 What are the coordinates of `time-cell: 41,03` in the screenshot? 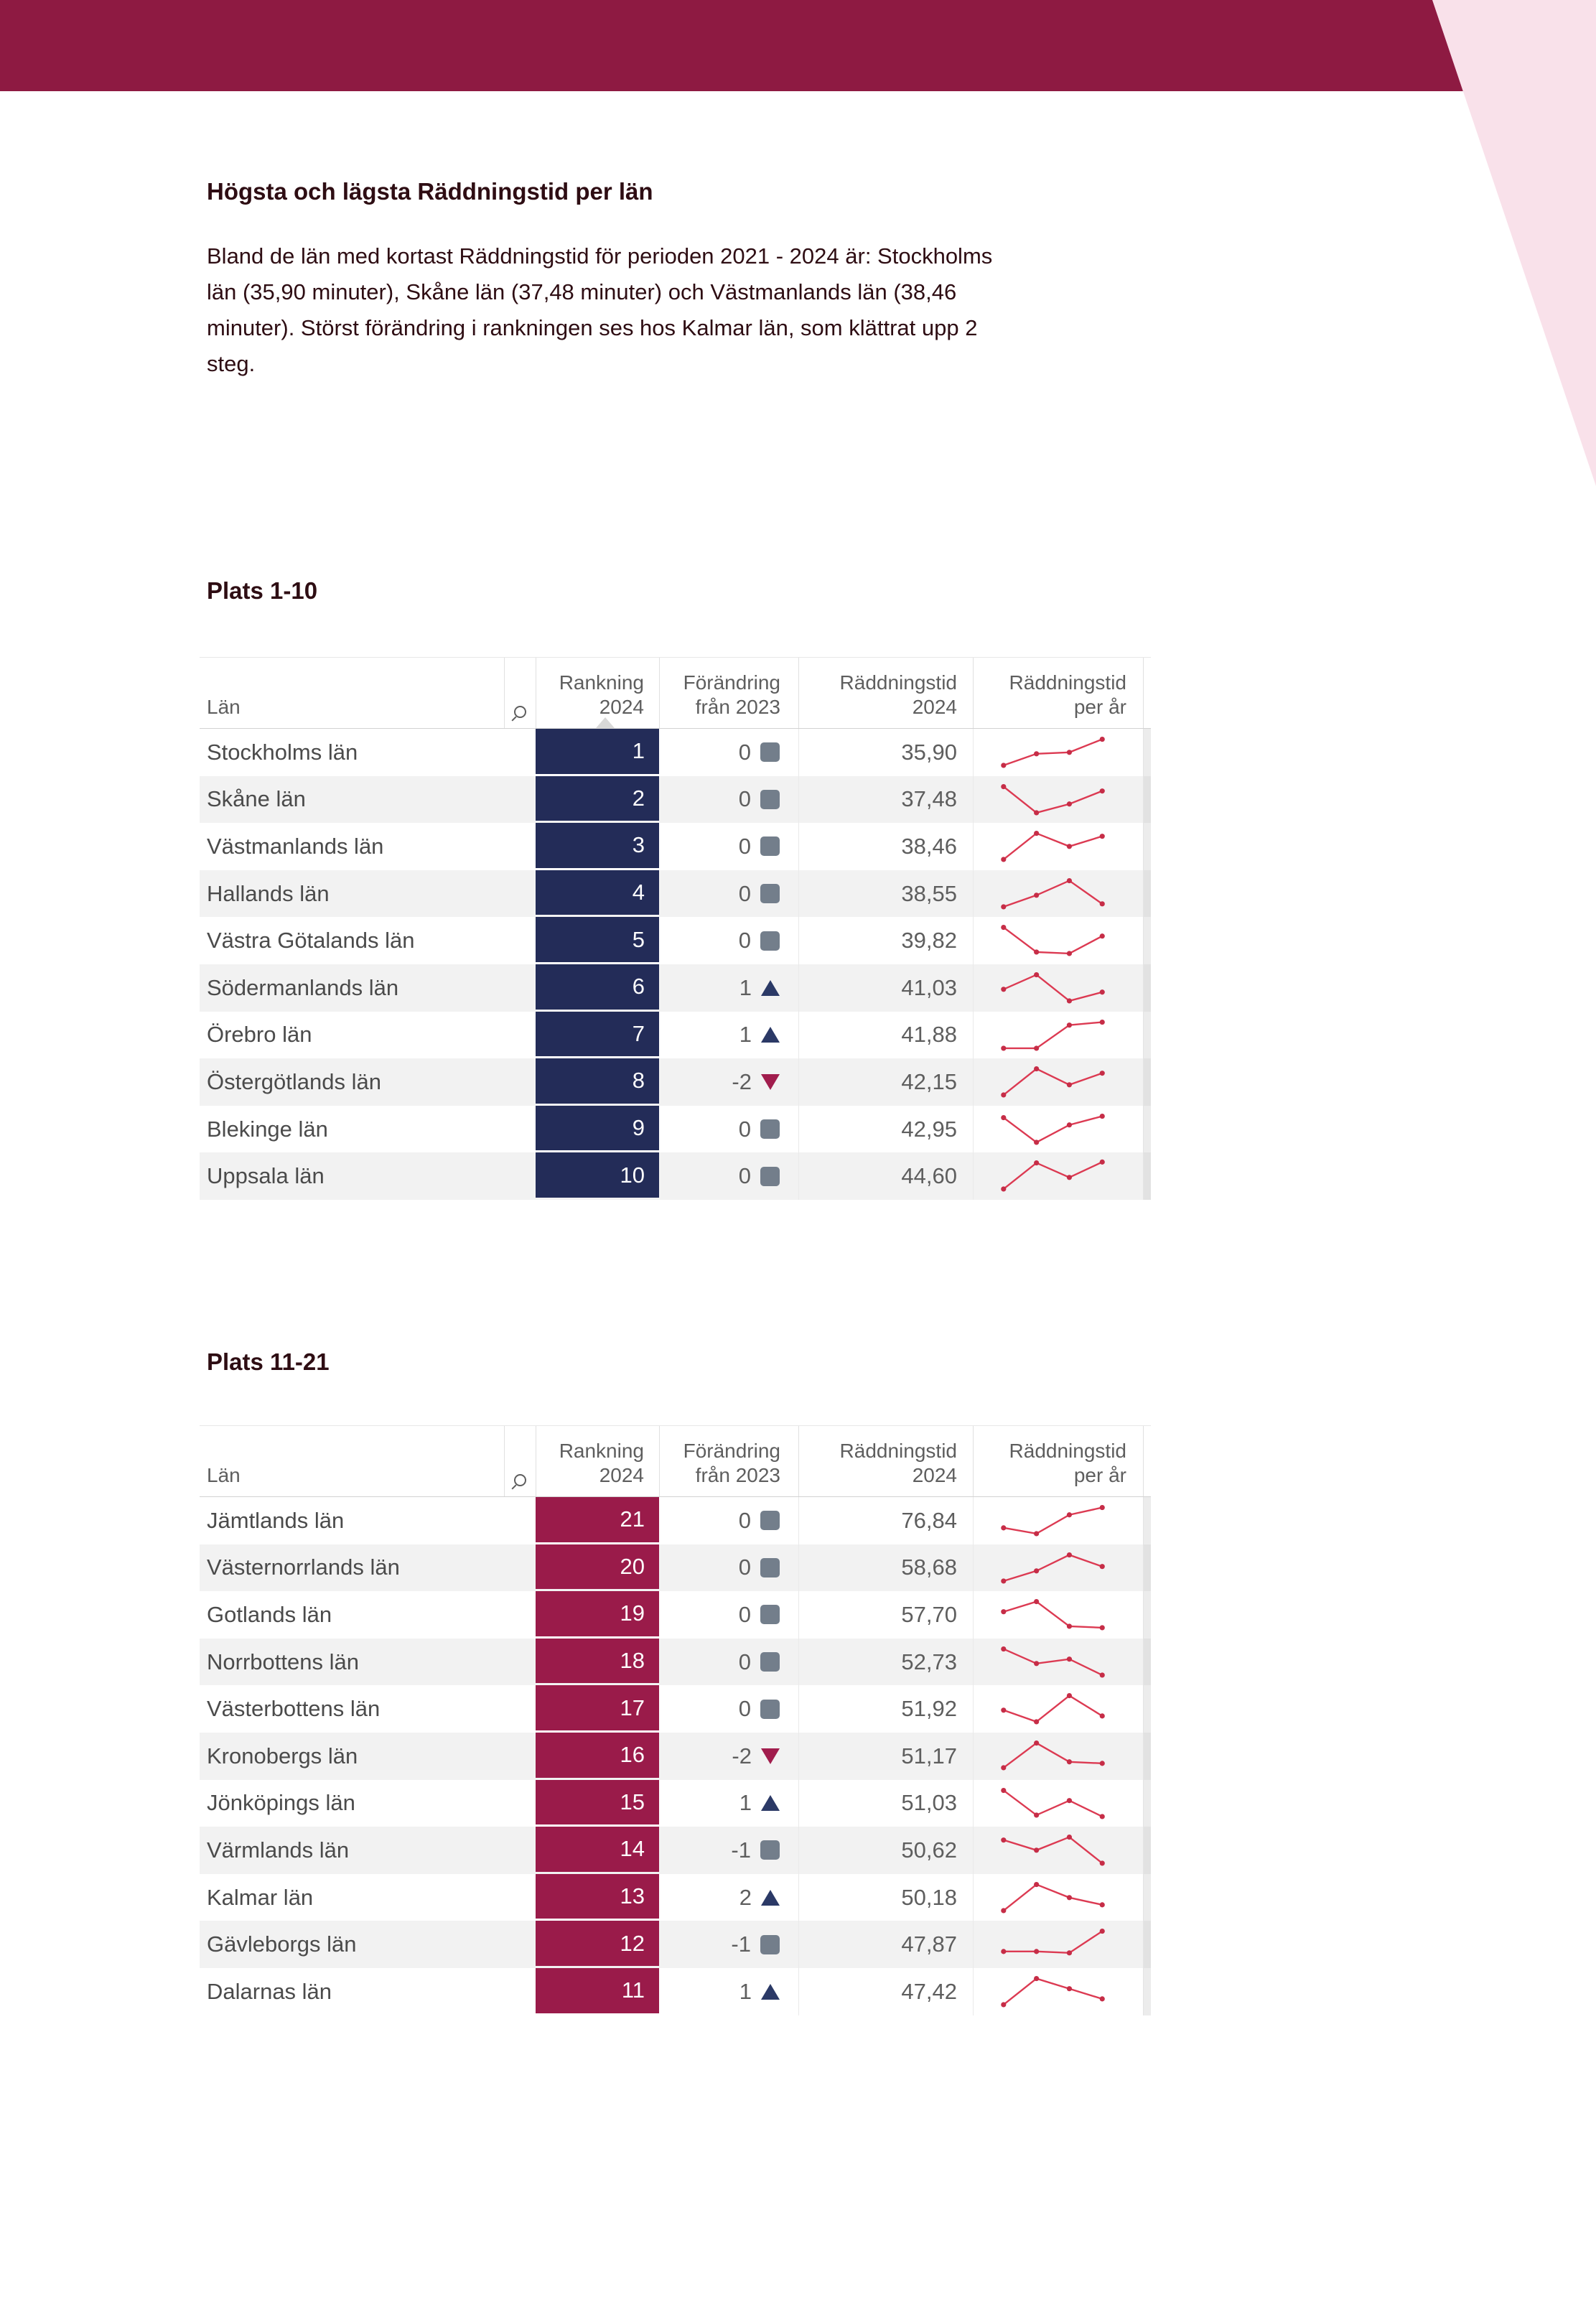 It's located at (885, 988).